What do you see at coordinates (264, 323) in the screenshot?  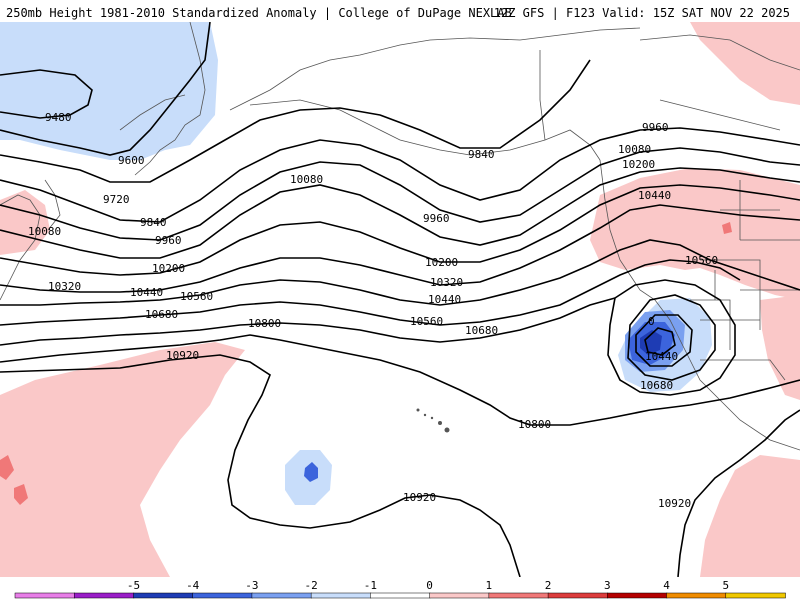 I see `contour-label-10800: 10800` at bounding box center [264, 323].